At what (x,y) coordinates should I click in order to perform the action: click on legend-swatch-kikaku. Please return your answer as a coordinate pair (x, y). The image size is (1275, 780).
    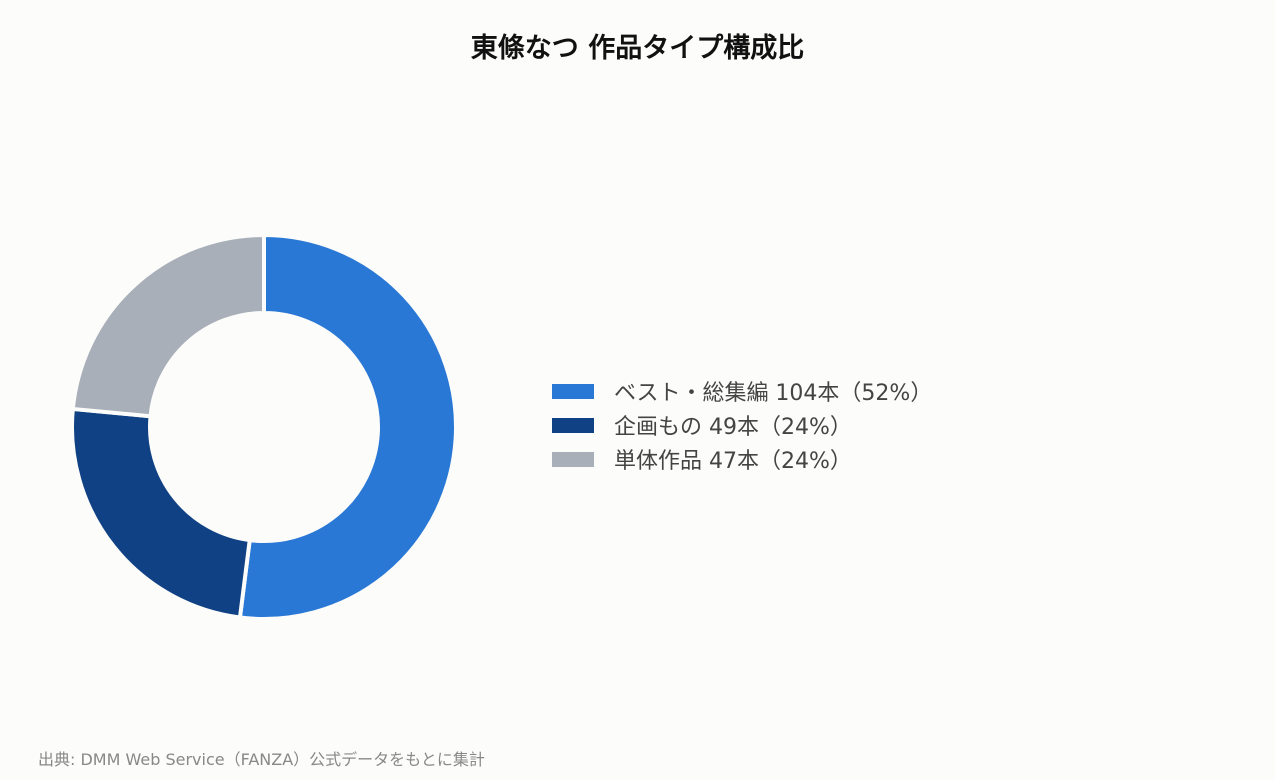
    Looking at the image, I should click on (573, 425).